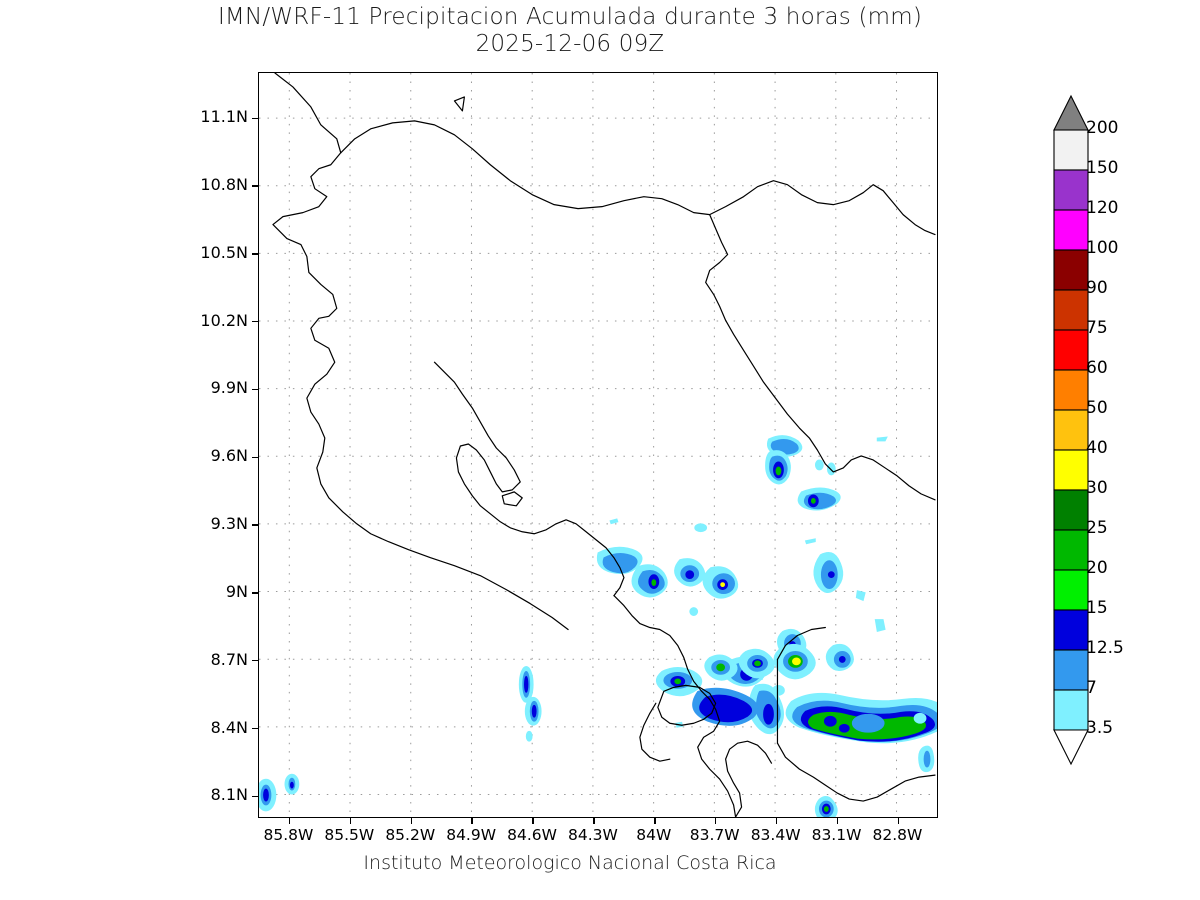 The height and width of the screenshot is (900, 1200). What do you see at coordinates (1097, 608) in the screenshot?
I see `colorbar-tick-label: 15` at bounding box center [1097, 608].